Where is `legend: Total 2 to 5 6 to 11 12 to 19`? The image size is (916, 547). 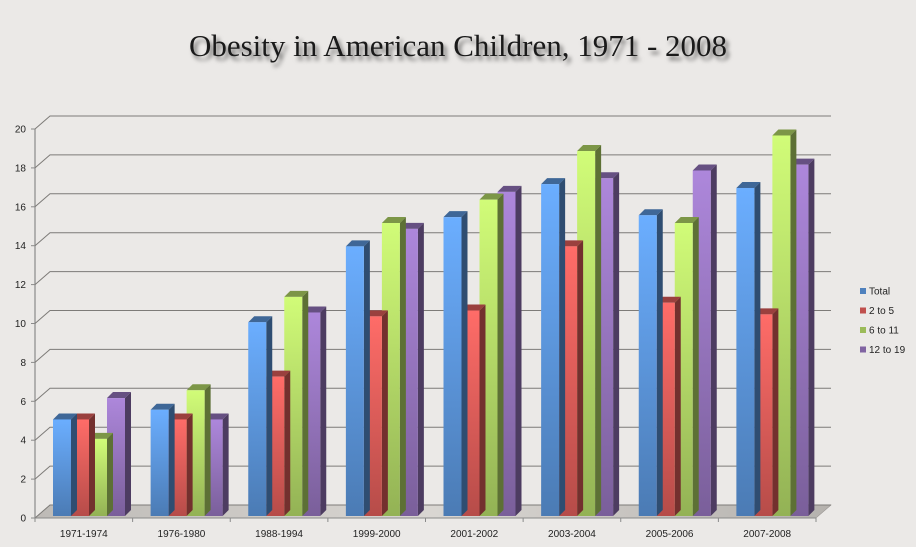 legend: Total 2 to 5 6 to 11 12 to 19 is located at coordinates (883, 321).